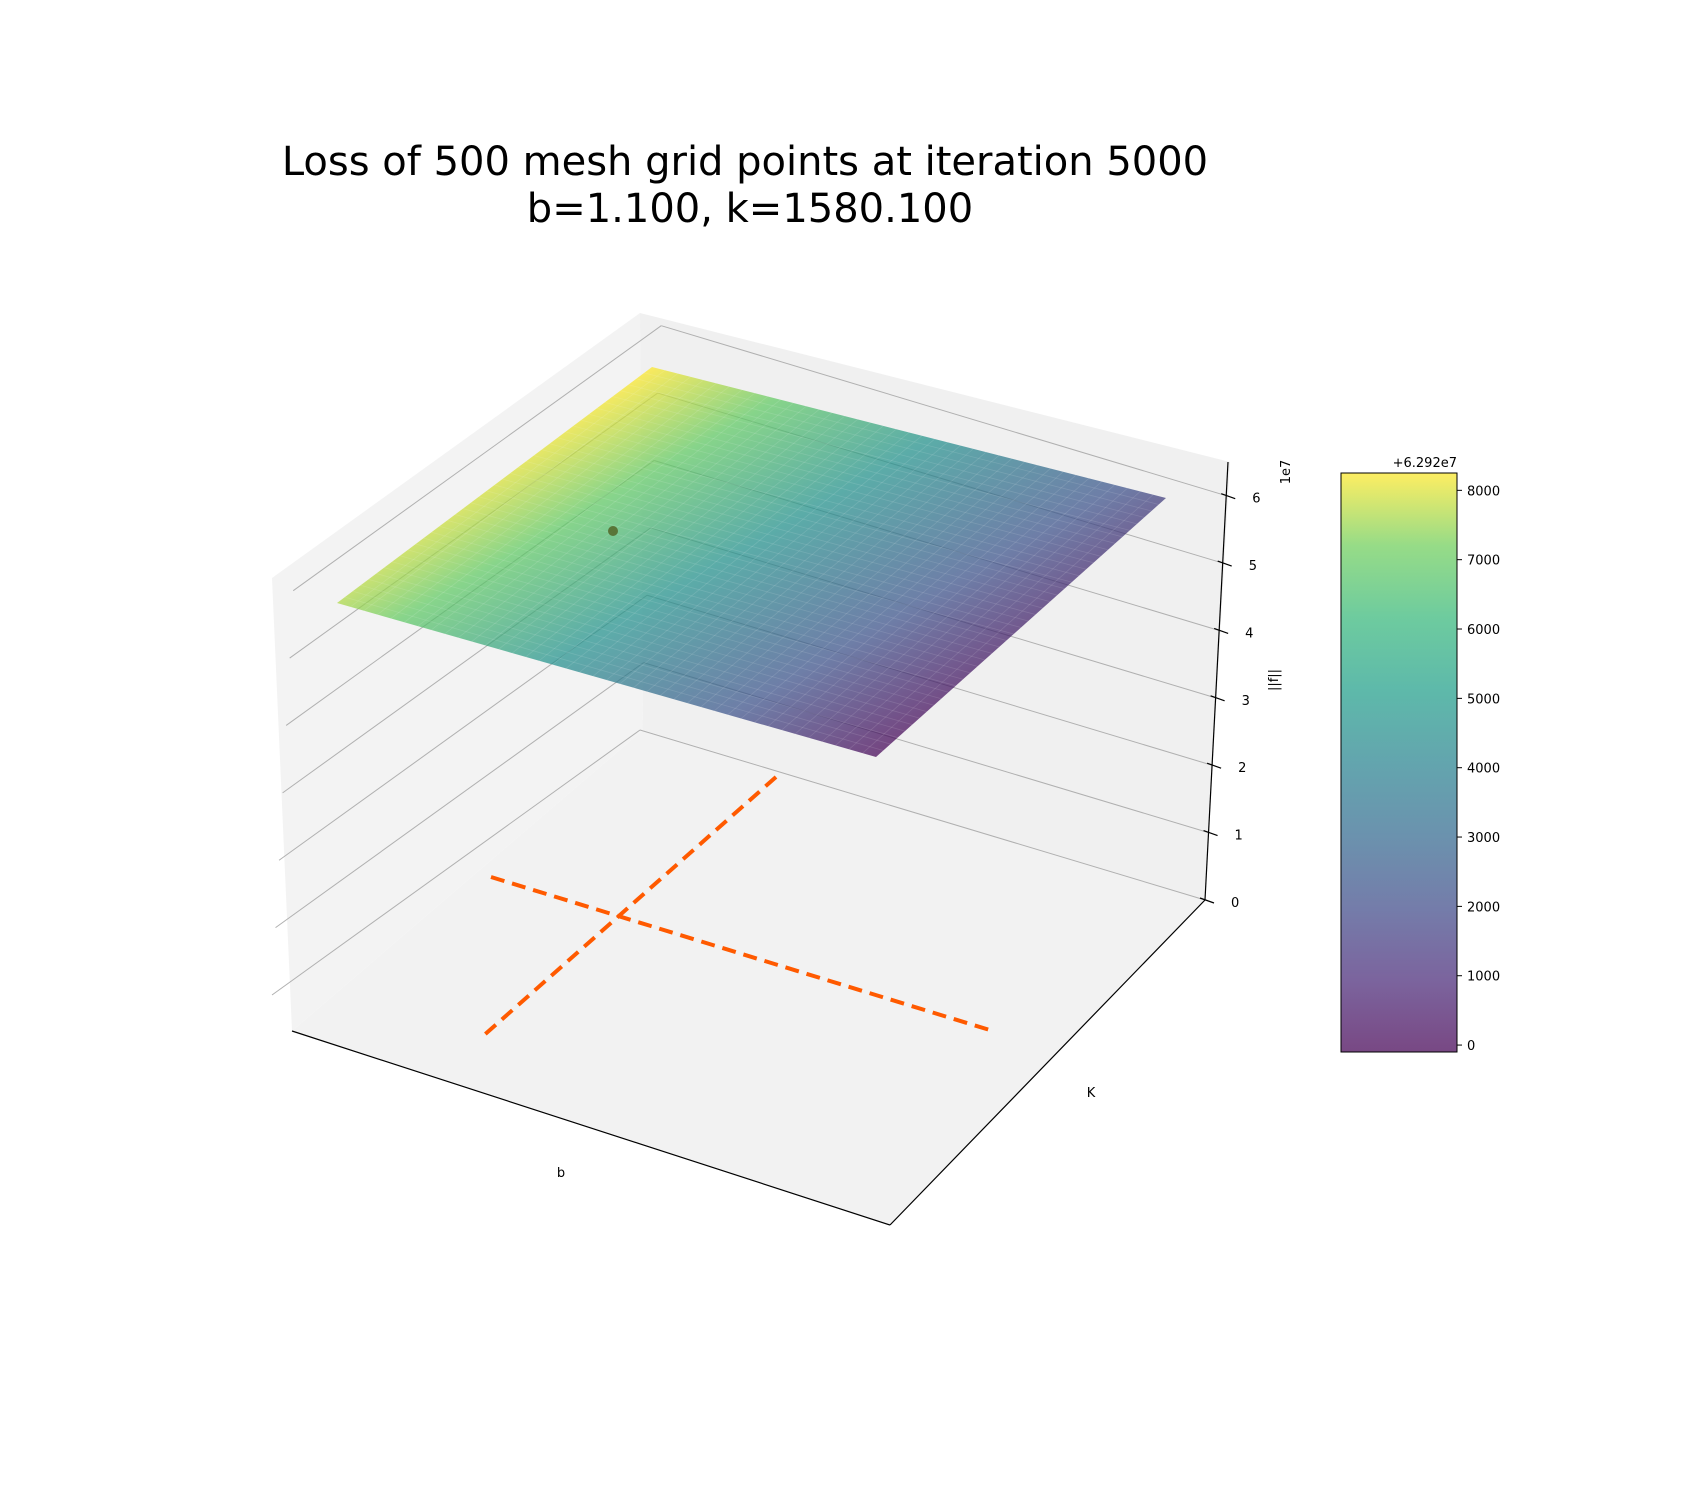  I want to click on colorbar-gradient, so click(1399, 762).